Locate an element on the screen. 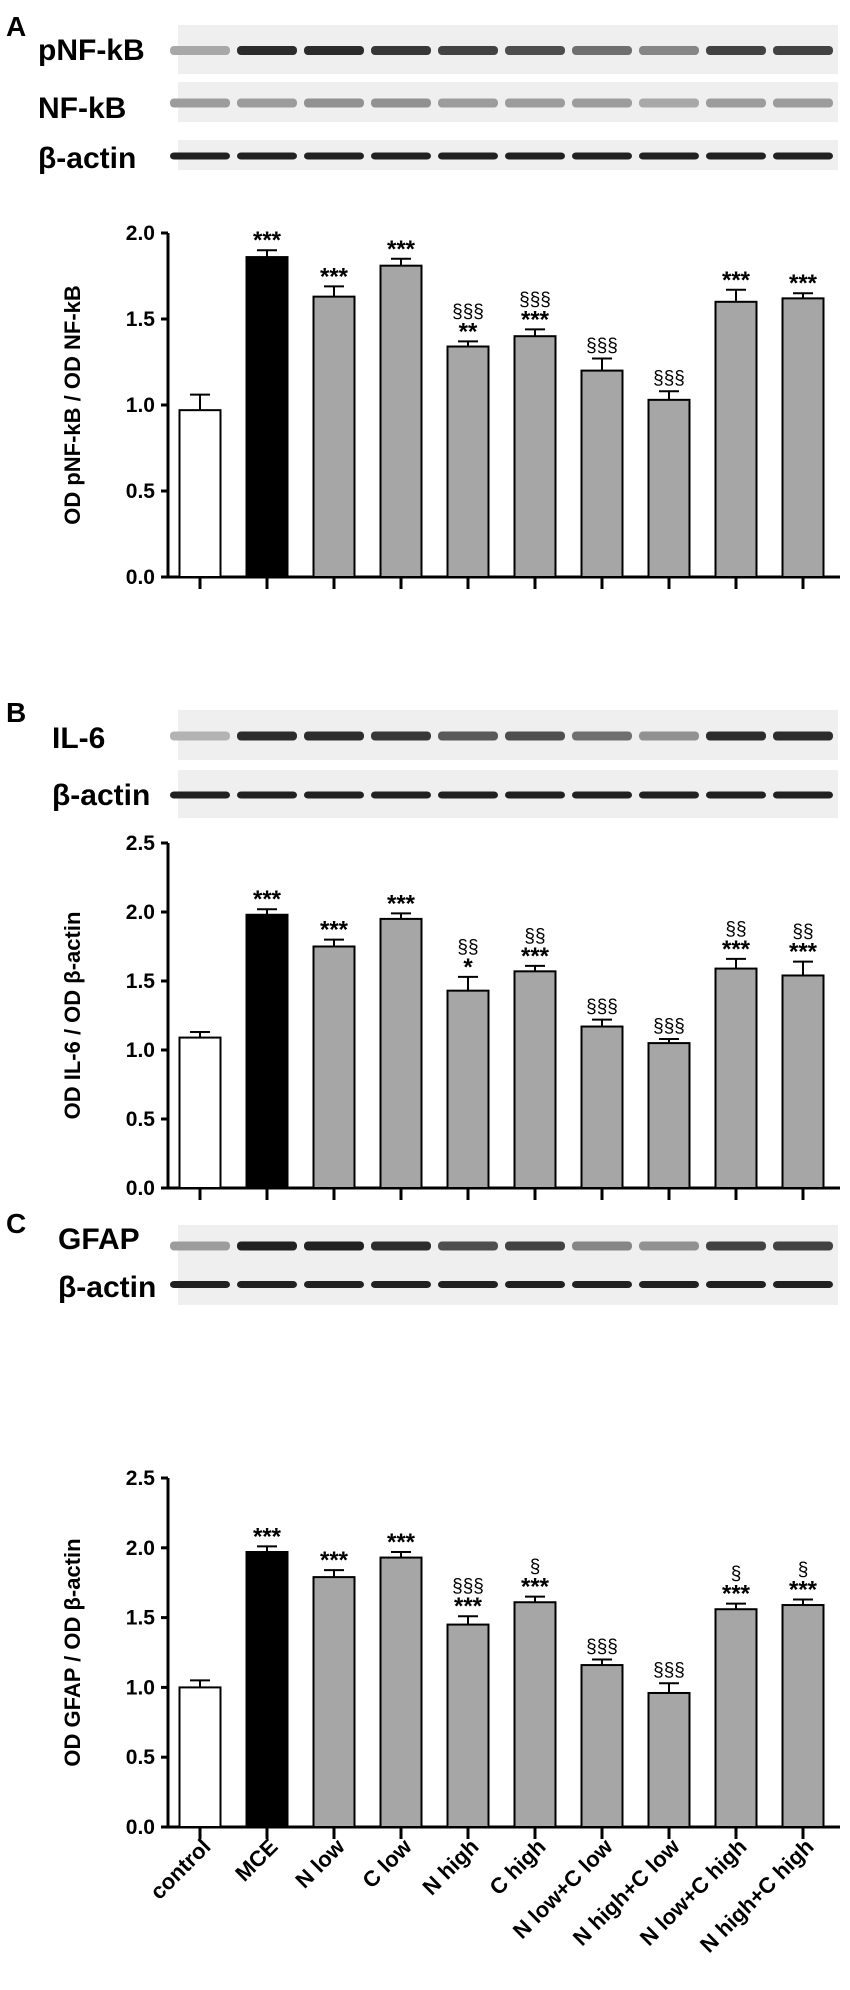 The width and height of the screenshot is (850, 1990). significance-label: ** is located at coordinates (468, 331).